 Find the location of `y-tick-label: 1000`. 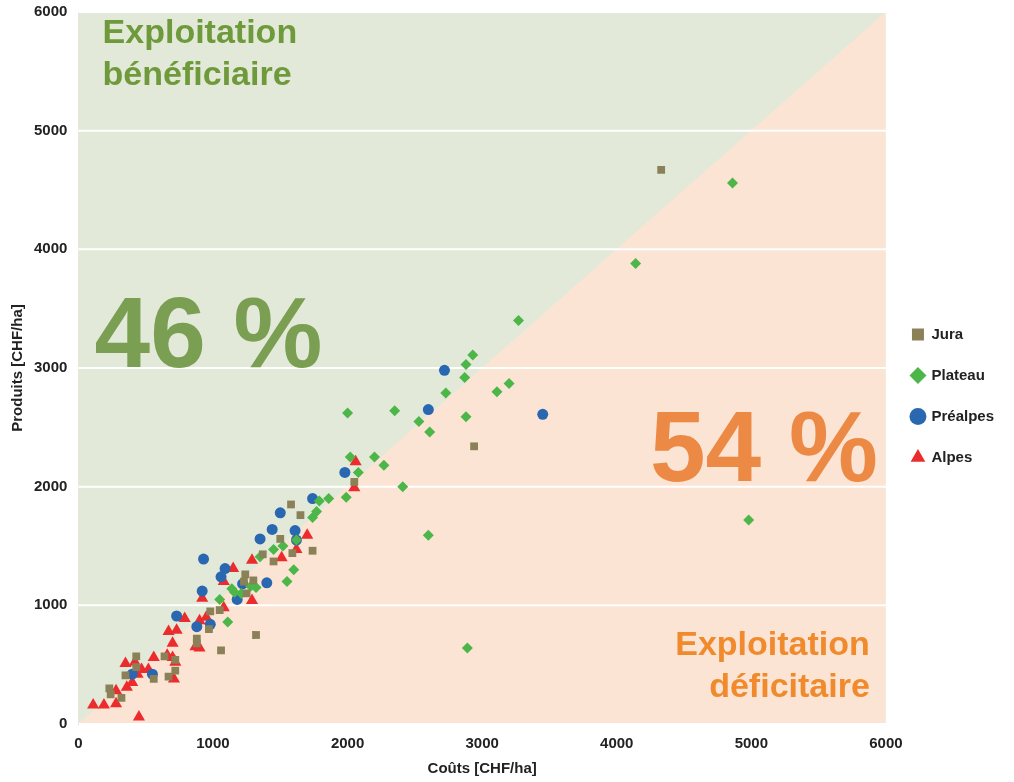

y-tick-label: 1000 is located at coordinates (50, 604).